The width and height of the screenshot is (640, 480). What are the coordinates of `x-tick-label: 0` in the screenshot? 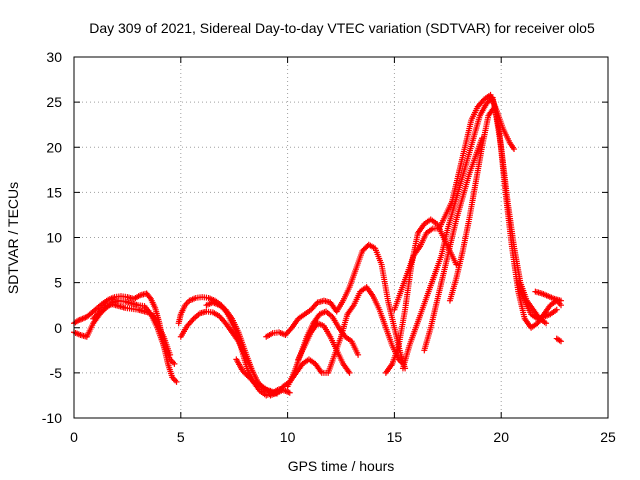 It's located at (74, 437).